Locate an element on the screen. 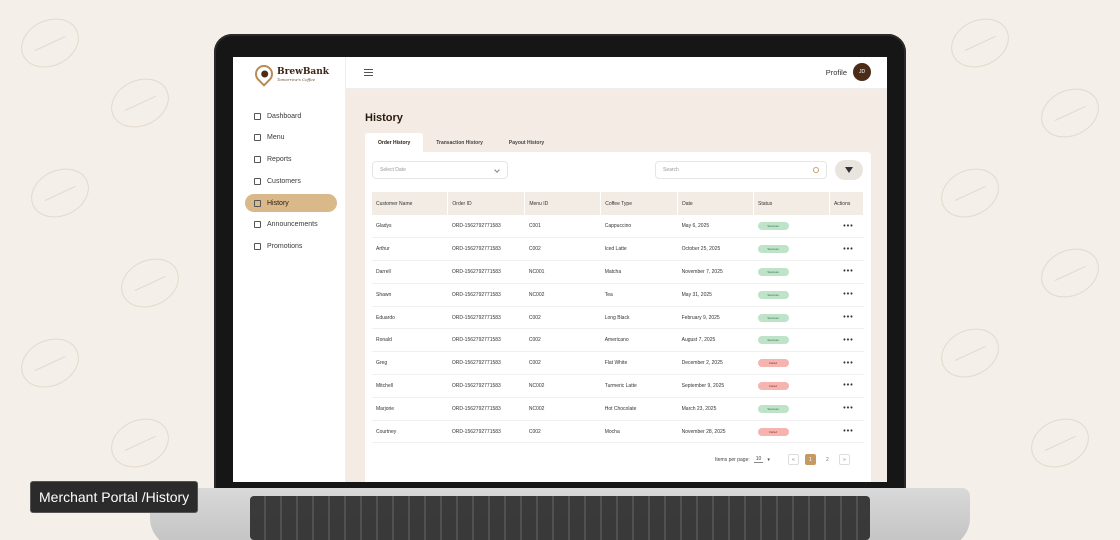 This screenshot has height=540, width=1120. cell-name: Greg is located at coordinates (410, 363).